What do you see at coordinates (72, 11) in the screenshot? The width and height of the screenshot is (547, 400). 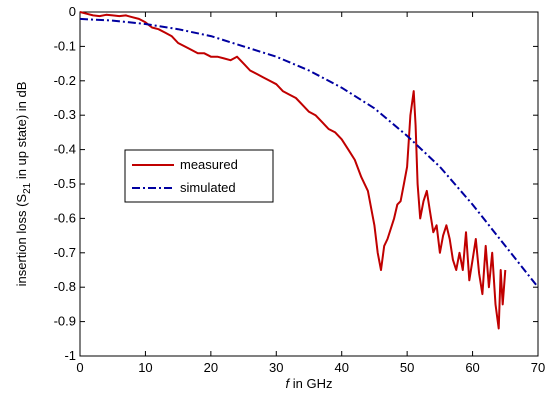 I see `y-tick-label: 0` at bounding box center [72, 11].